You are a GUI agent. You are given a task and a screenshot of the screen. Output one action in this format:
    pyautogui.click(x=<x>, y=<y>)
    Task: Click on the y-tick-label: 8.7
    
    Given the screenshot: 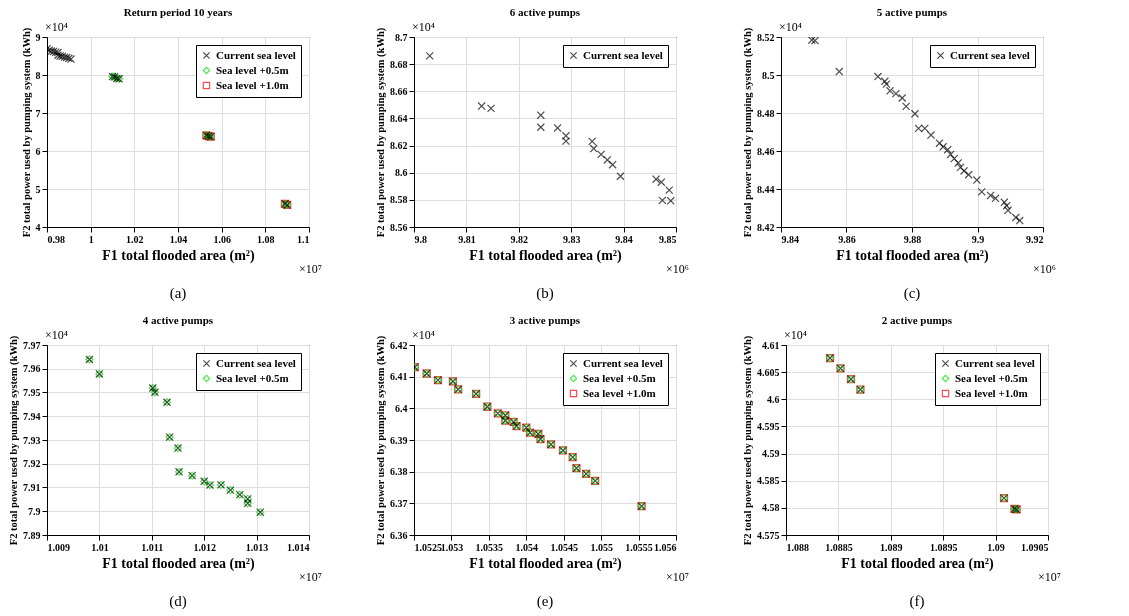 What is the action you would take?
    pyautogui.click(x=401, y=37)
    